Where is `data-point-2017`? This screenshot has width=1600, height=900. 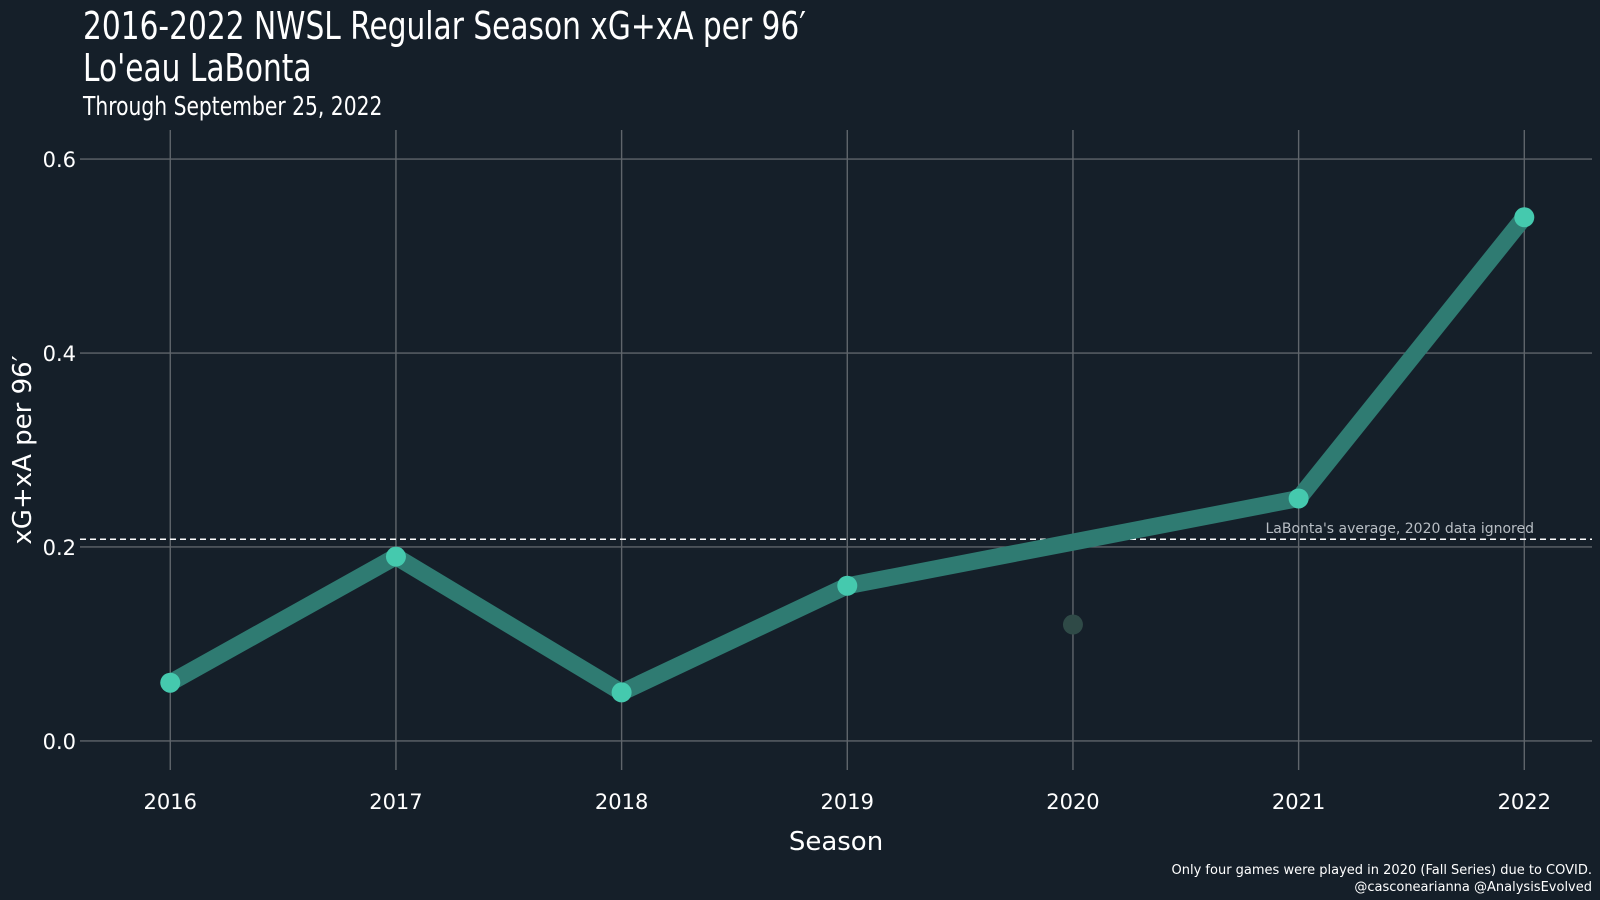 data-point-2017 is located at coordinates (395, 556).